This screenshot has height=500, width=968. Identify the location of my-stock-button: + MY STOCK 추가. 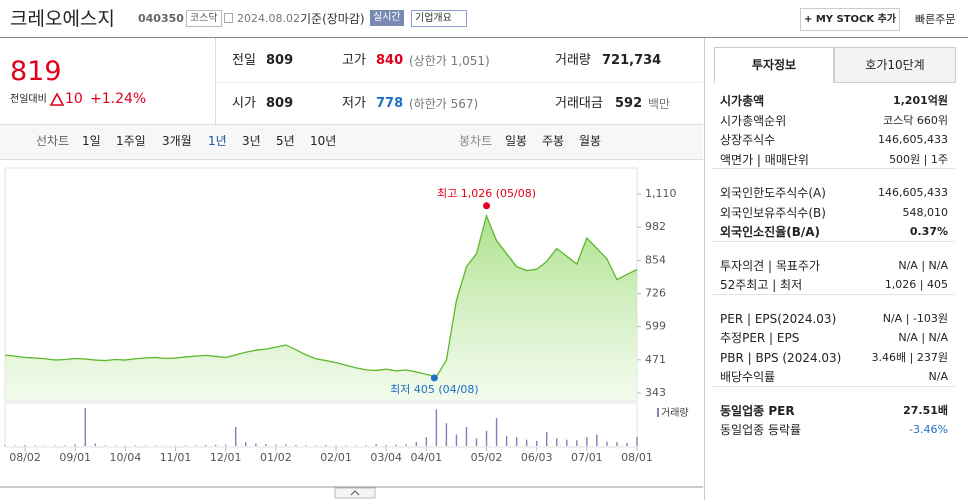
(850, 19).